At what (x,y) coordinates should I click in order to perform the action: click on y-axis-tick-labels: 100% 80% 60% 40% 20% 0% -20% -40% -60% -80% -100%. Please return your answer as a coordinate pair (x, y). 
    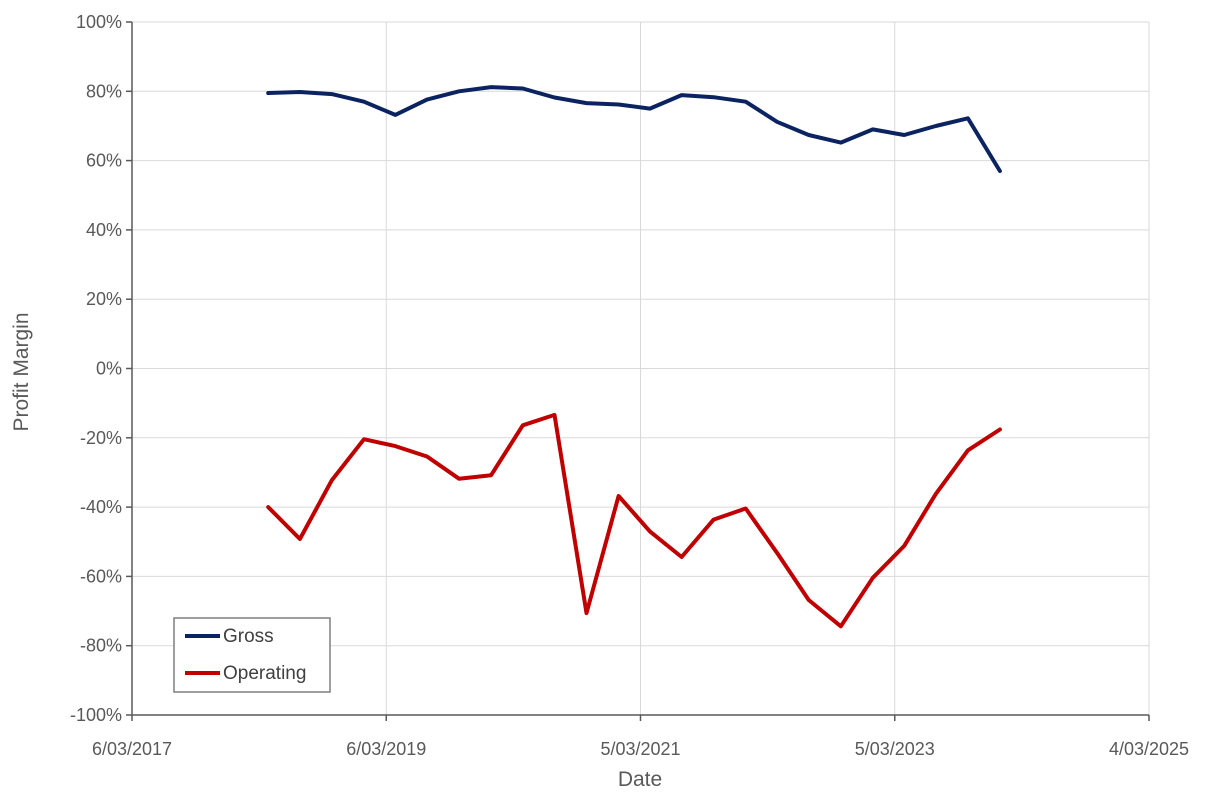
    Looking at the image, I should click on (96, 368).